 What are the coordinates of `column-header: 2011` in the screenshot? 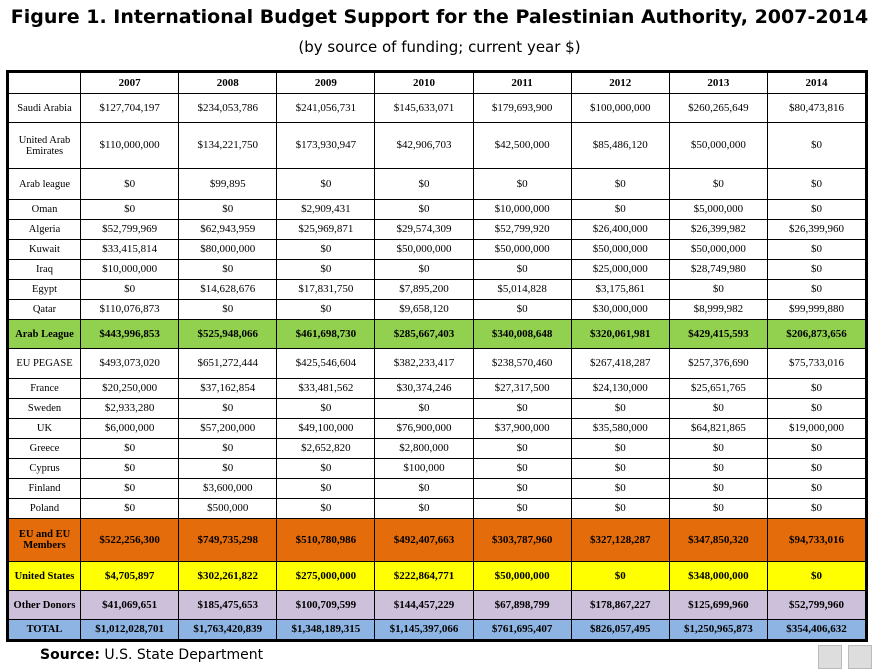 It's located at (522, 83).